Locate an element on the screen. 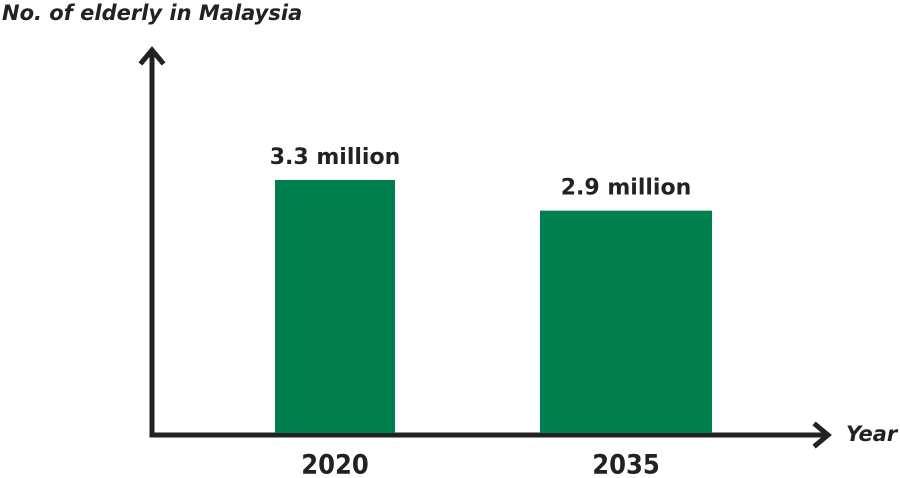  chart-title: No. of elderly in Malaysia is located at coordinates (152, 13).